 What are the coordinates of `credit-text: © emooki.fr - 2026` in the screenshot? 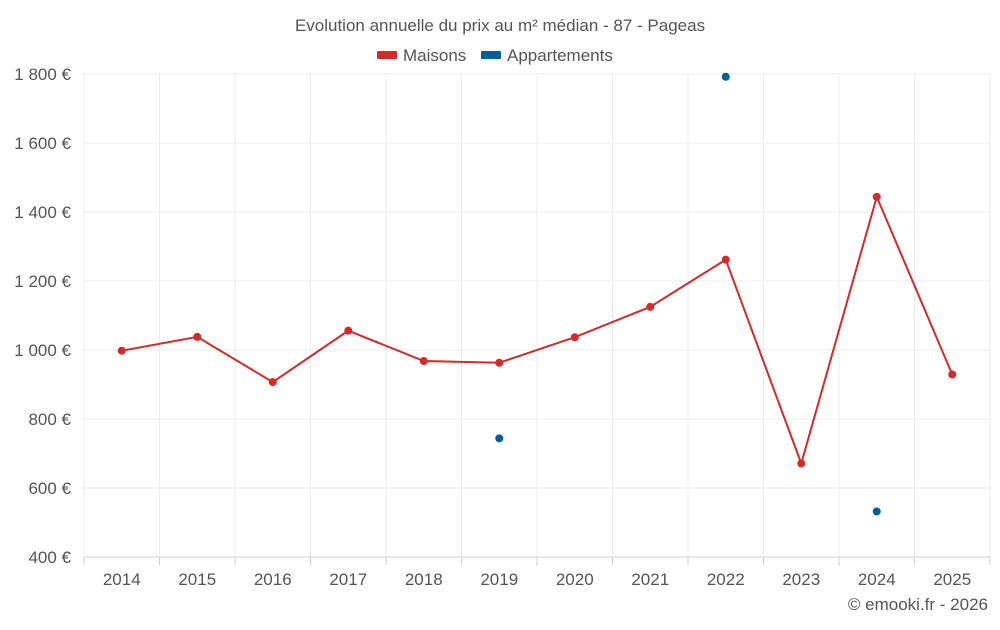 It's located at (918, 604).